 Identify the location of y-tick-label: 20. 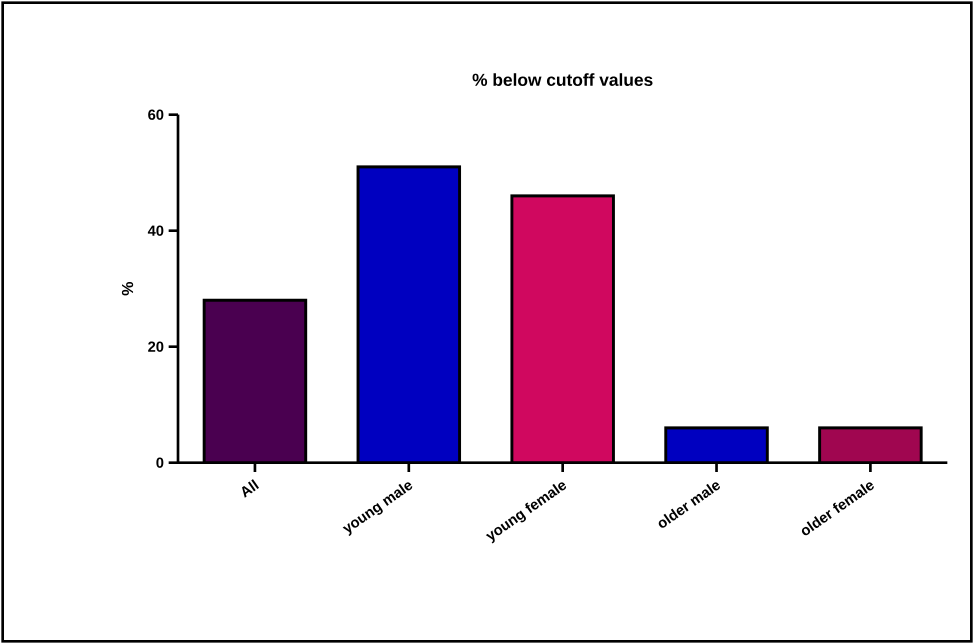
(156, 346).